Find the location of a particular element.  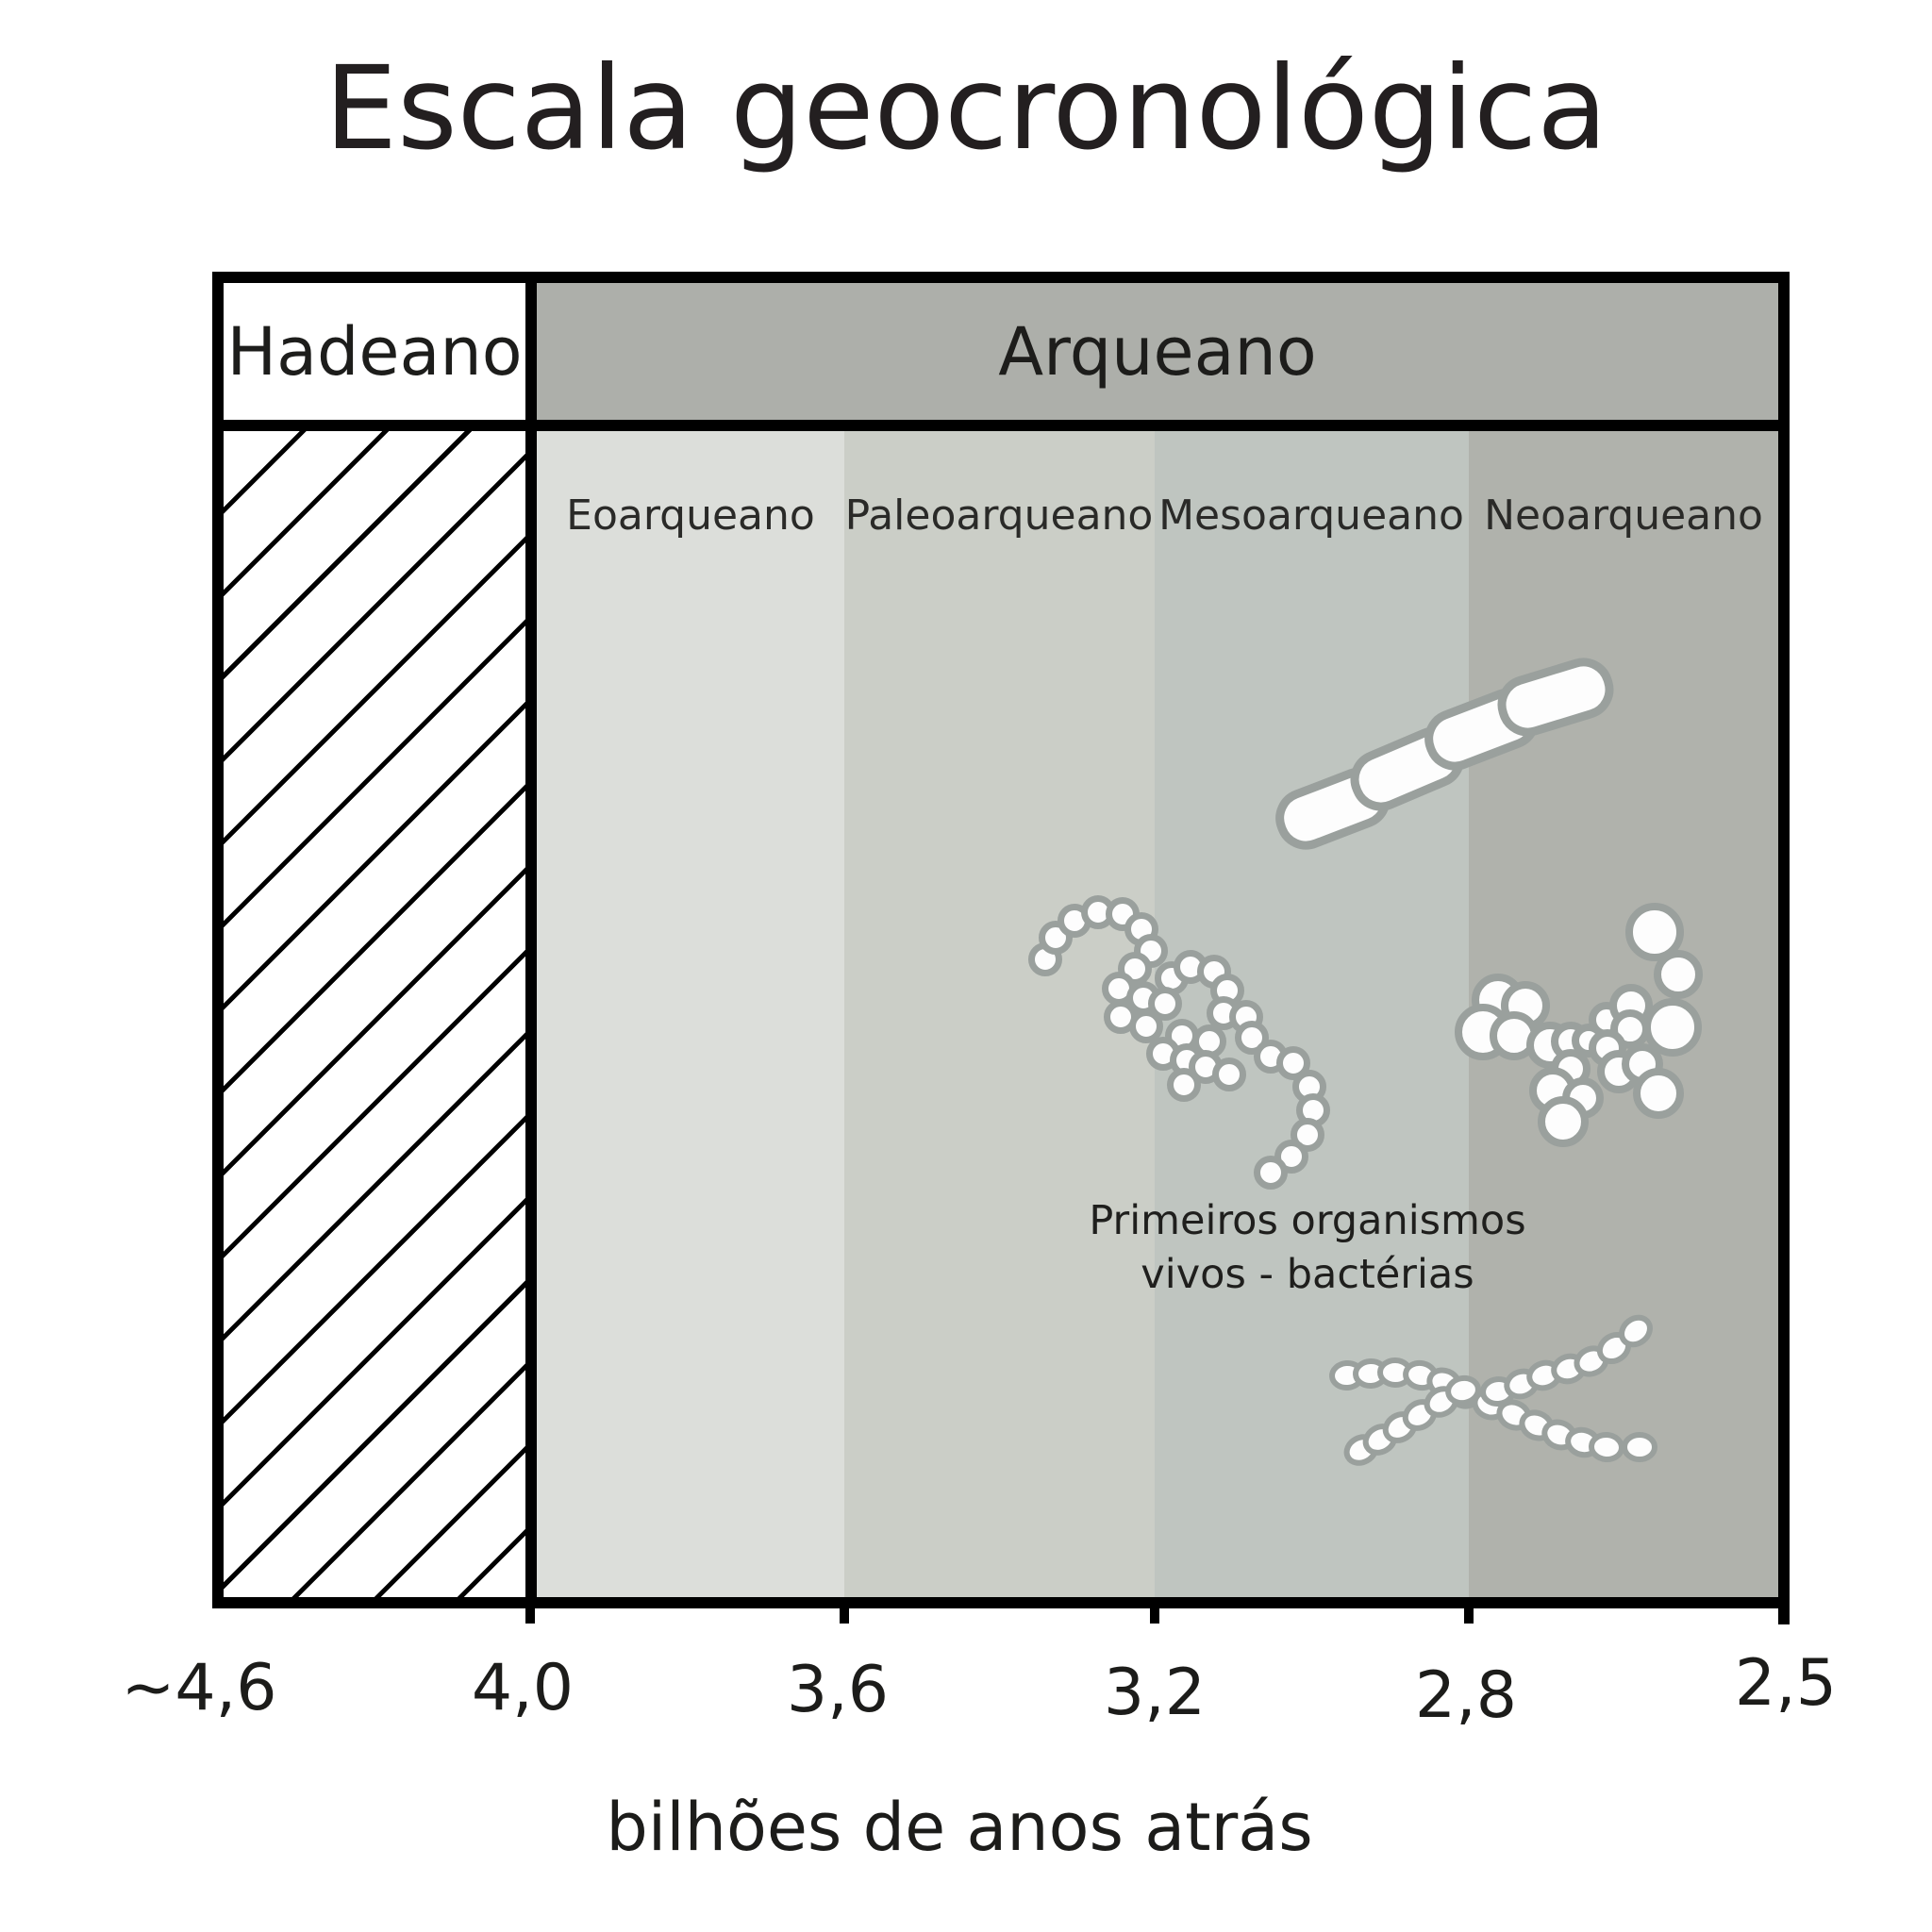

hadeano-body-divider is located at coordinates (531, 1014).